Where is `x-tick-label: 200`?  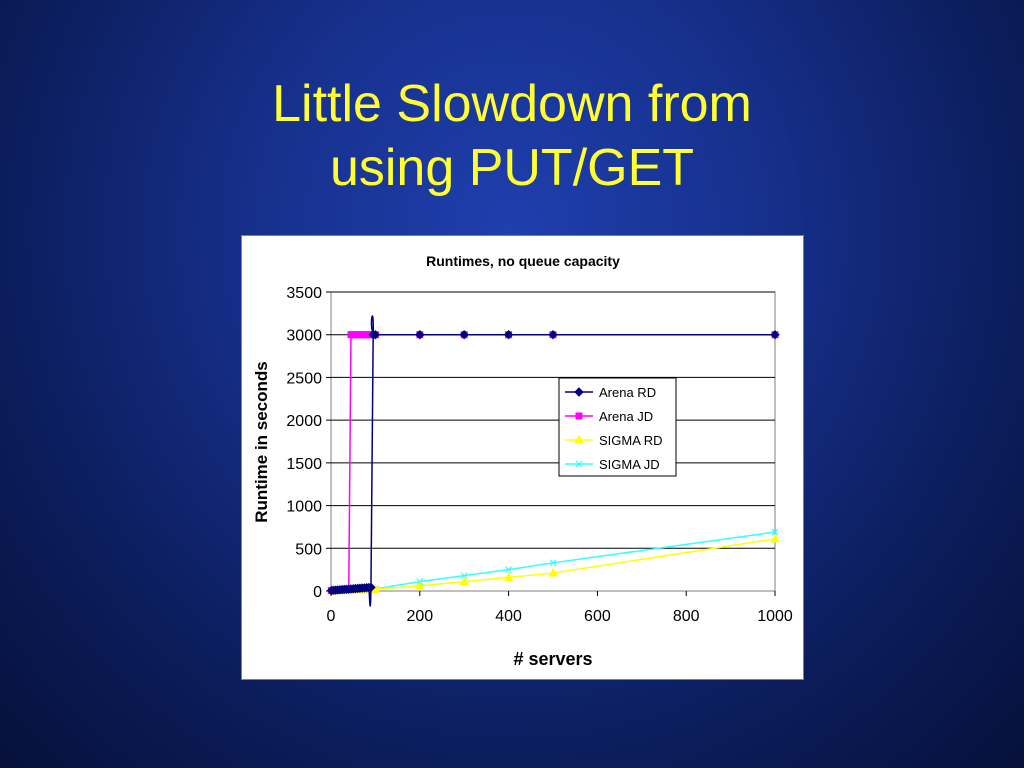
x-tick-label: 200 is located at coordinates (419, 616).